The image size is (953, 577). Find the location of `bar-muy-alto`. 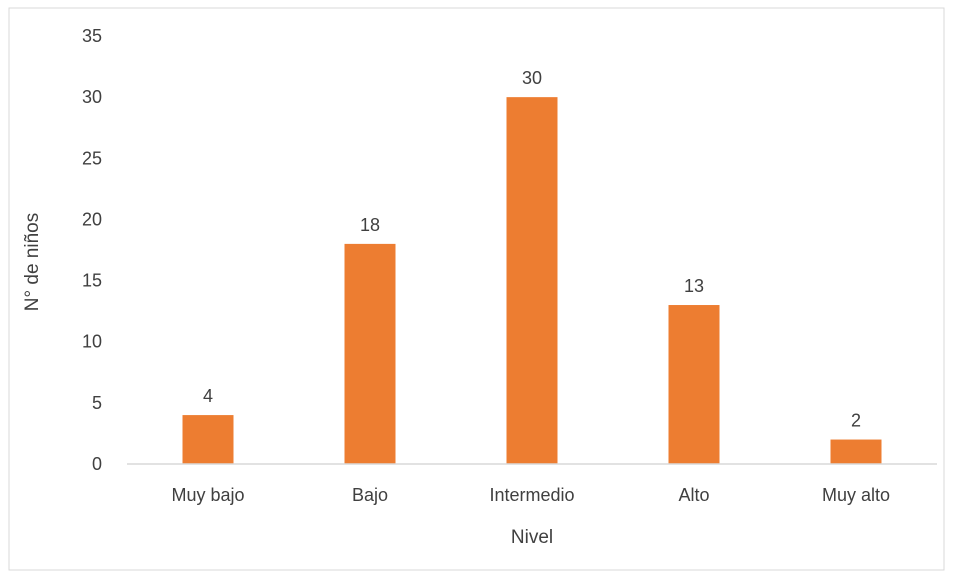

bar-muy-alto is located at coordinates (856, 451).